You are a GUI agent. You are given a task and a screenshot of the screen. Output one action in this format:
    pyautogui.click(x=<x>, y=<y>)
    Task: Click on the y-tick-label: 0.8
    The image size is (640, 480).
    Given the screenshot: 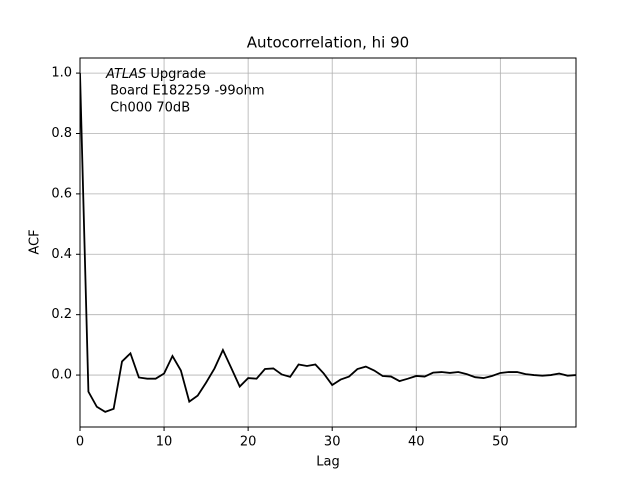 What is the action you would take?
    pyautogui.click(x=61, y=133)
    